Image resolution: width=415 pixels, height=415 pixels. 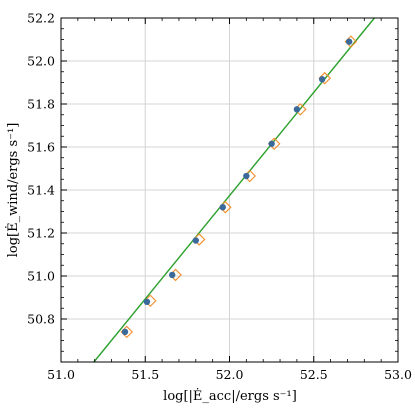 I want to click on x-tick-label: 51.5, so click(x=145, y=374).